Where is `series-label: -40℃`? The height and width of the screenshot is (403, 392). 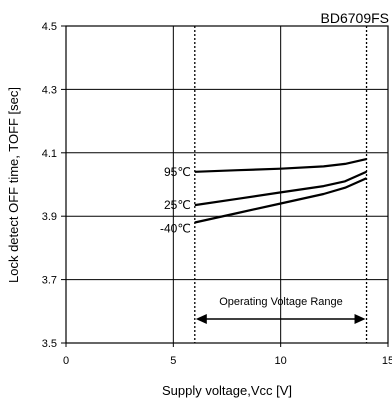
series-label: -40℃ is located at coordinates (175, 229).